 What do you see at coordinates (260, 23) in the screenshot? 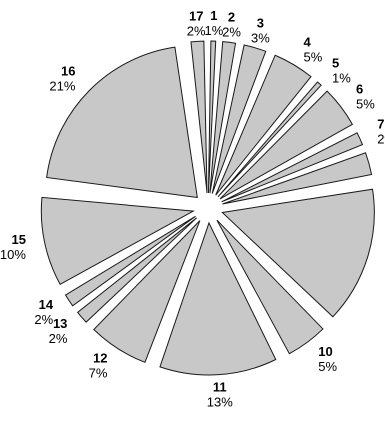
I see `slice-label-3: 3` at bounding box center [260, 23].